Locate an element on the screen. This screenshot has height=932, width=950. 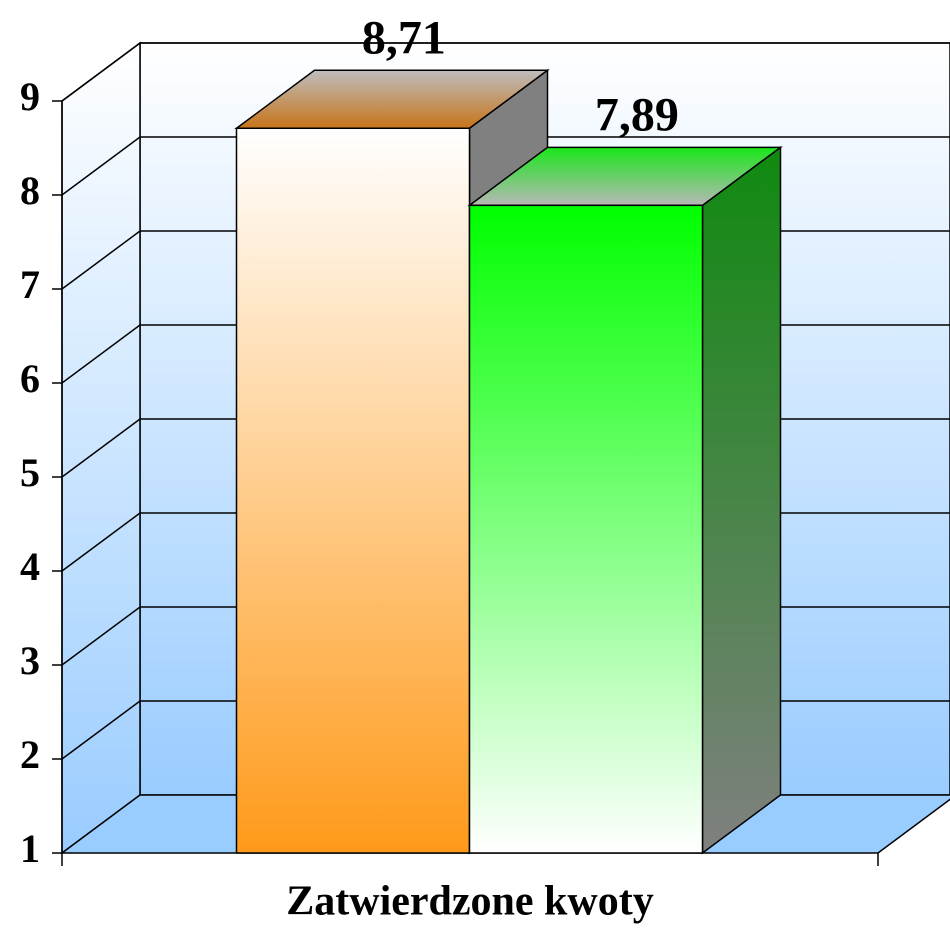
y-tick-label: 4 is located at coordinates (30, 566).